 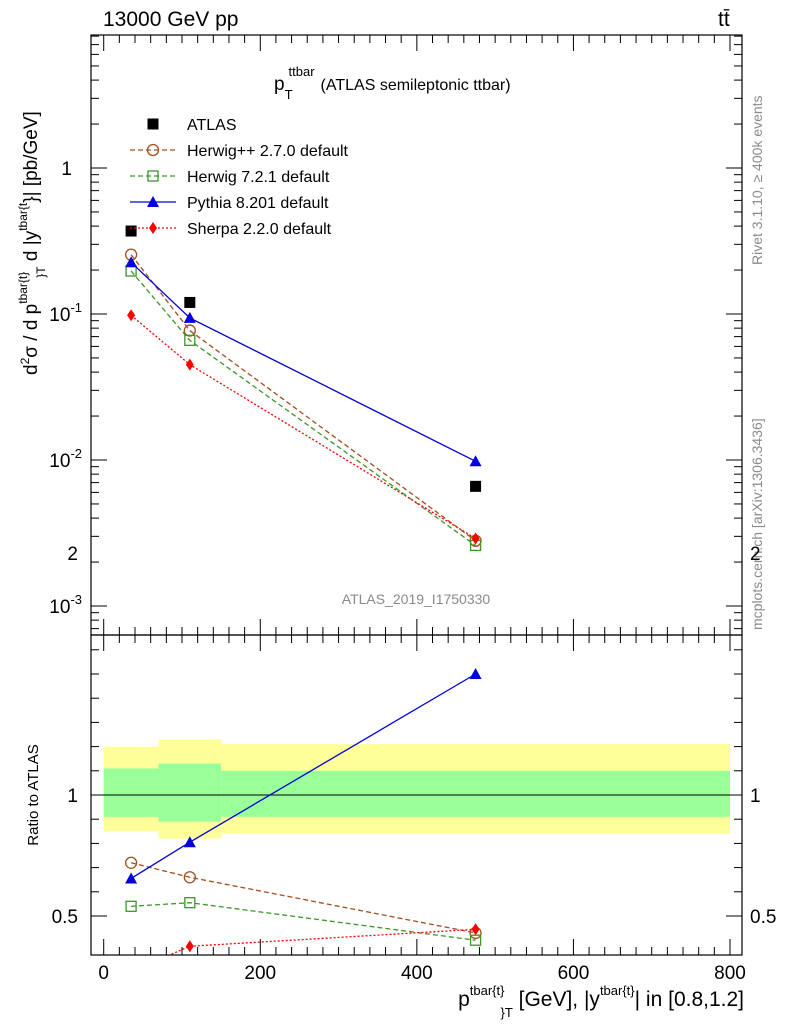 What do you see at coordinates (417, 973) in the screenshot?
I see `x-tick-label: 400` at bounding box center [417, 973].